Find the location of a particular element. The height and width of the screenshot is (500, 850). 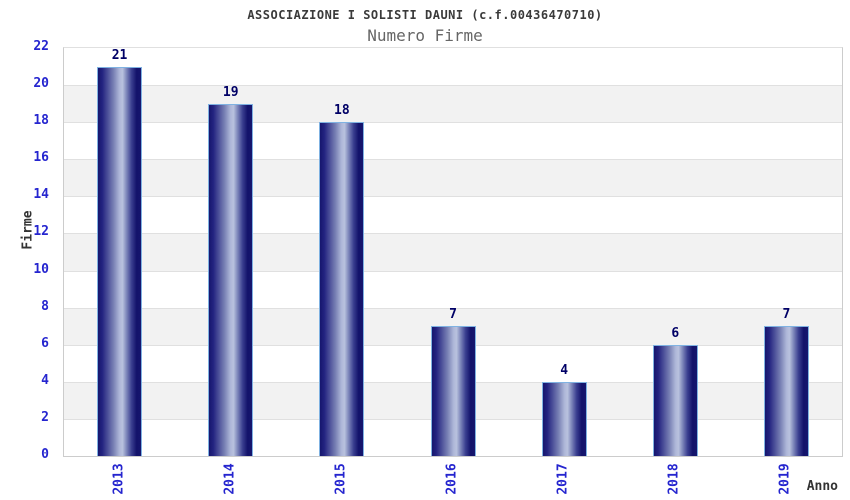

bar-value-label: 21 is located at coordinates (119, 55).